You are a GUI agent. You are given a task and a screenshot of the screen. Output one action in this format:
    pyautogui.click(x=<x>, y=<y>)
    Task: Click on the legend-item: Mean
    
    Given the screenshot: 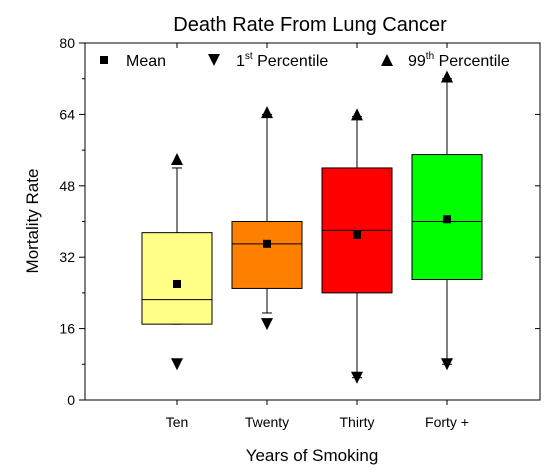 What is the action you would take?
    pyautogui.click(x=133, y=61)
    